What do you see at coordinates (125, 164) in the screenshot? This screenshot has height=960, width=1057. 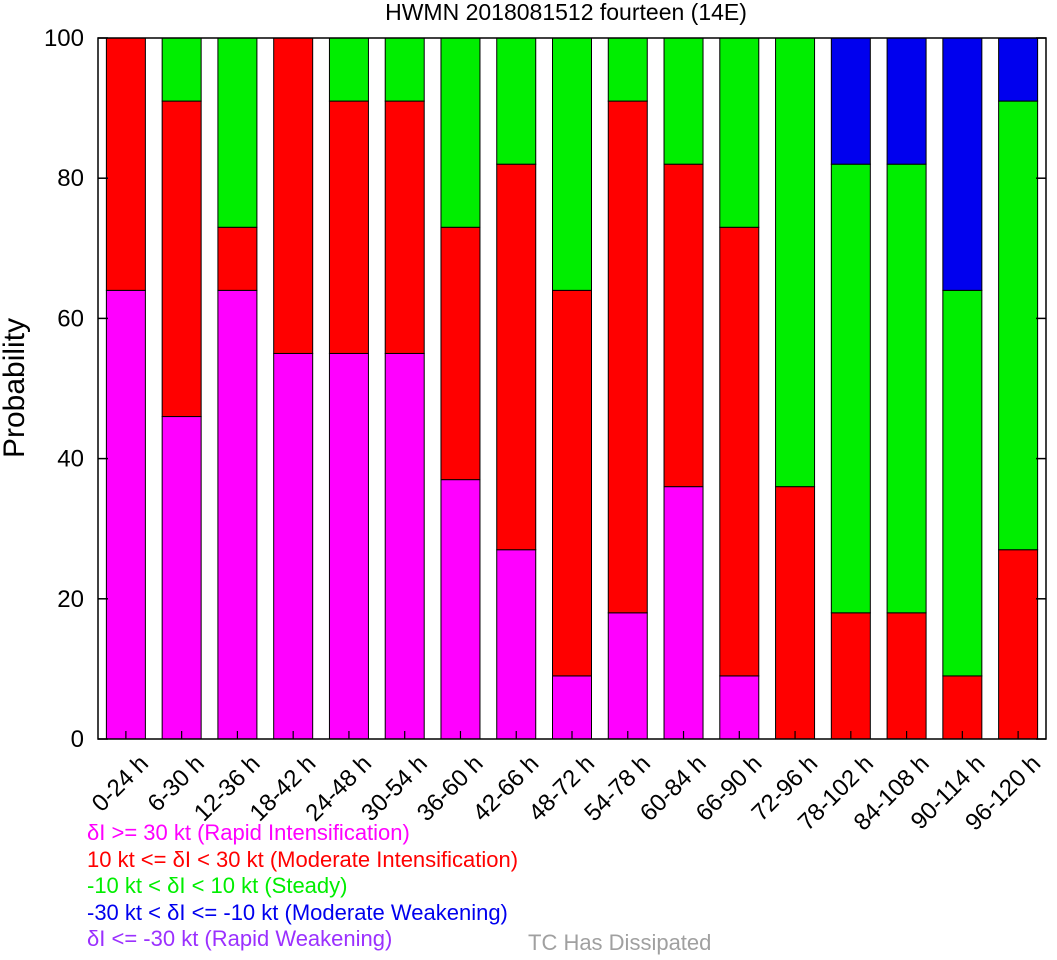 I see `bar-segment-moderate-intensification-0-24h` at bounding box center [125, 164].